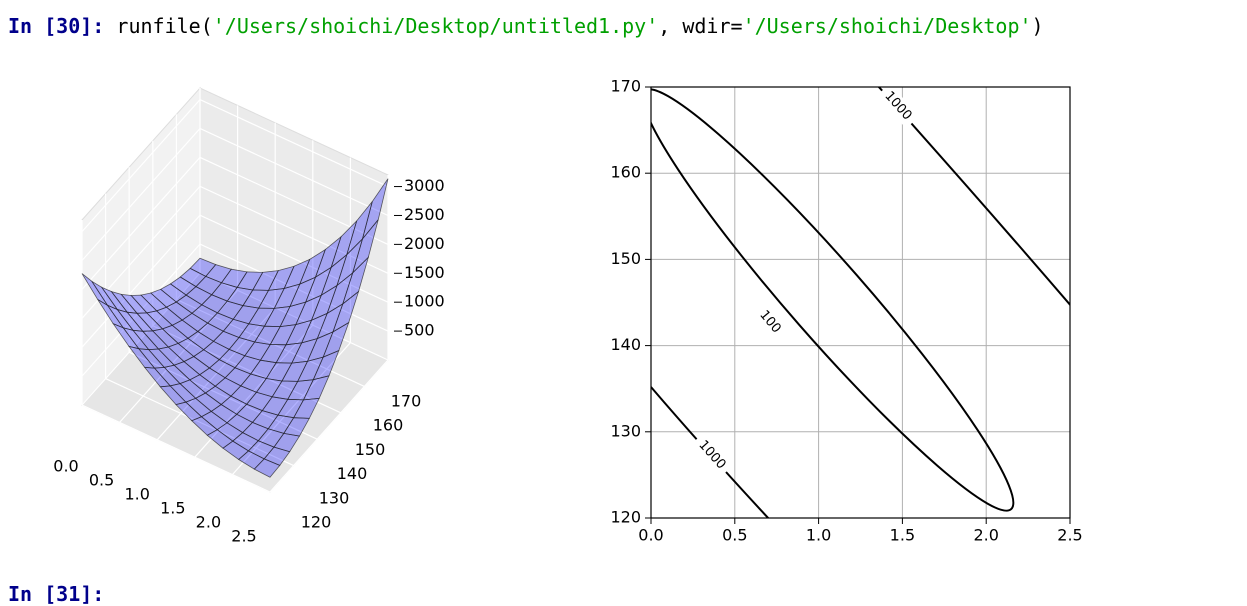 The image size is (1247, 606). I want to click on prompt-number: 30, so click(68, 26).